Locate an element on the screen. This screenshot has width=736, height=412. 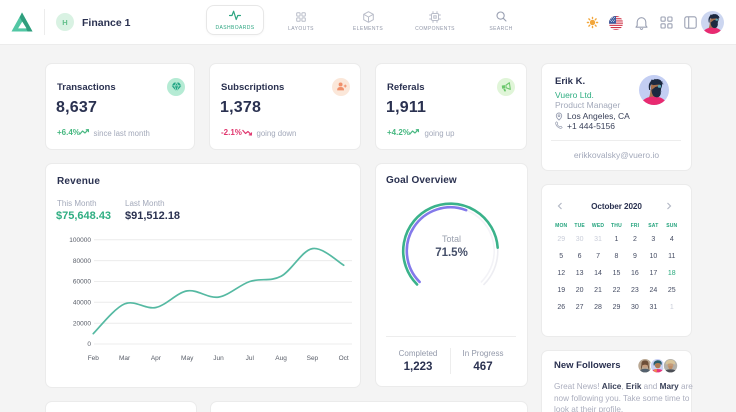
svg-text: 40000 is located at coordinates (82, 303).